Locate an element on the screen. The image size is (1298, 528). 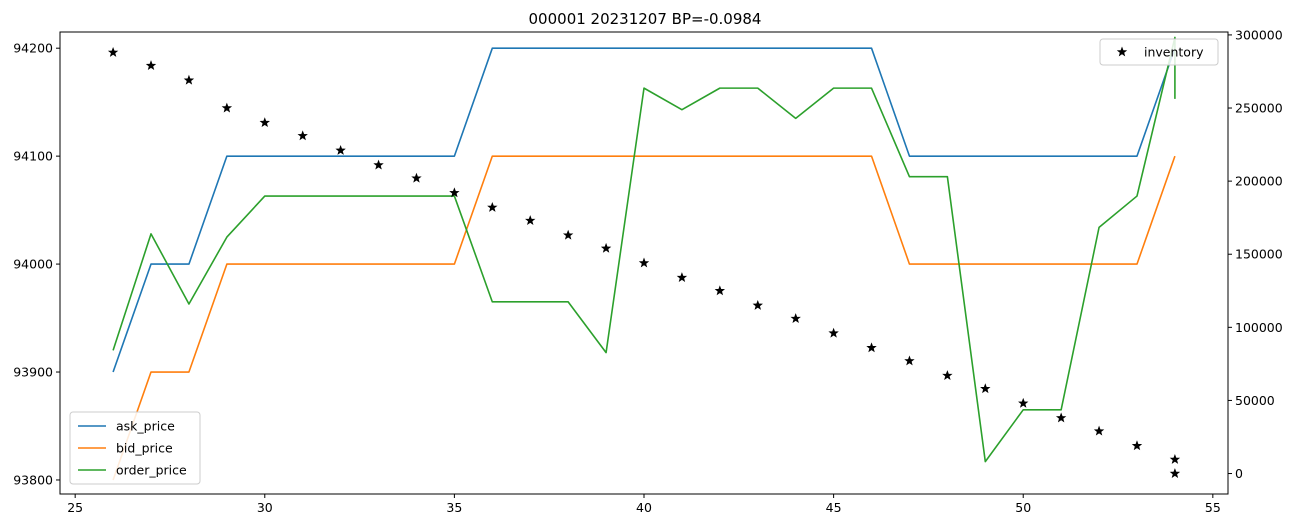
chart-title: 000001 20231207 BP=-0.0984 is located at coordinates (645, 19).